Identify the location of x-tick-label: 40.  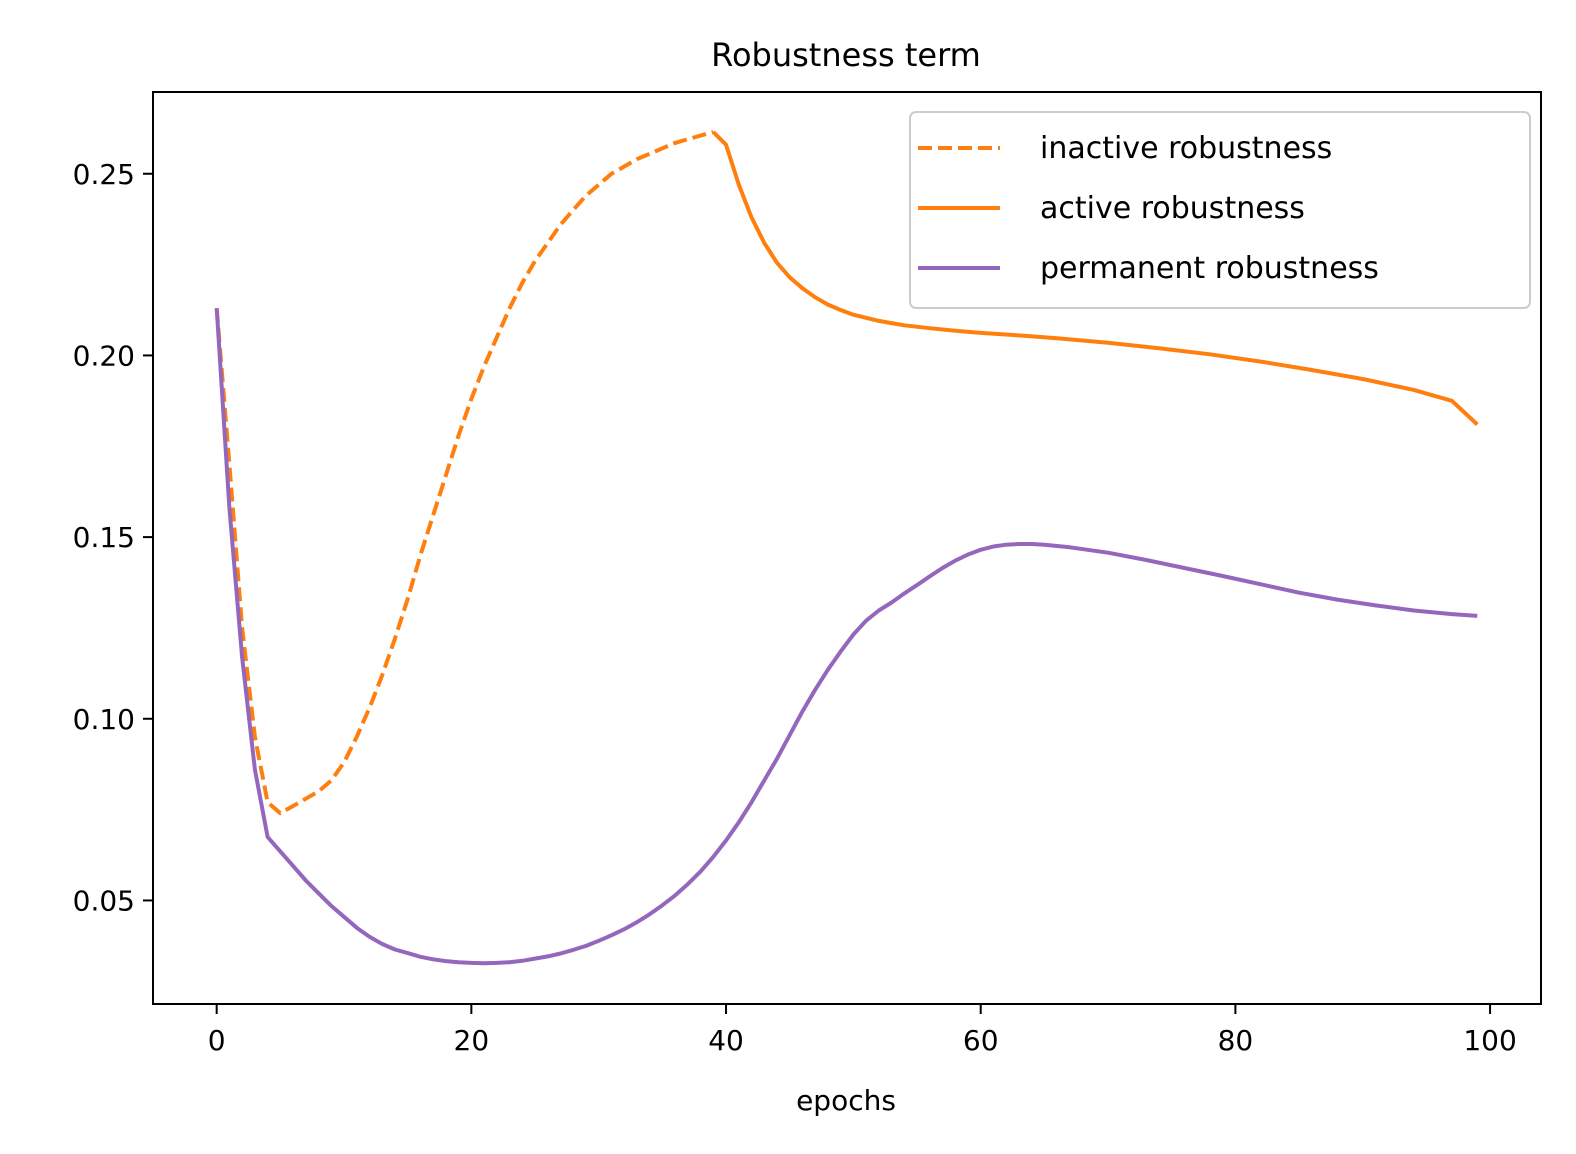
(726, 1040).